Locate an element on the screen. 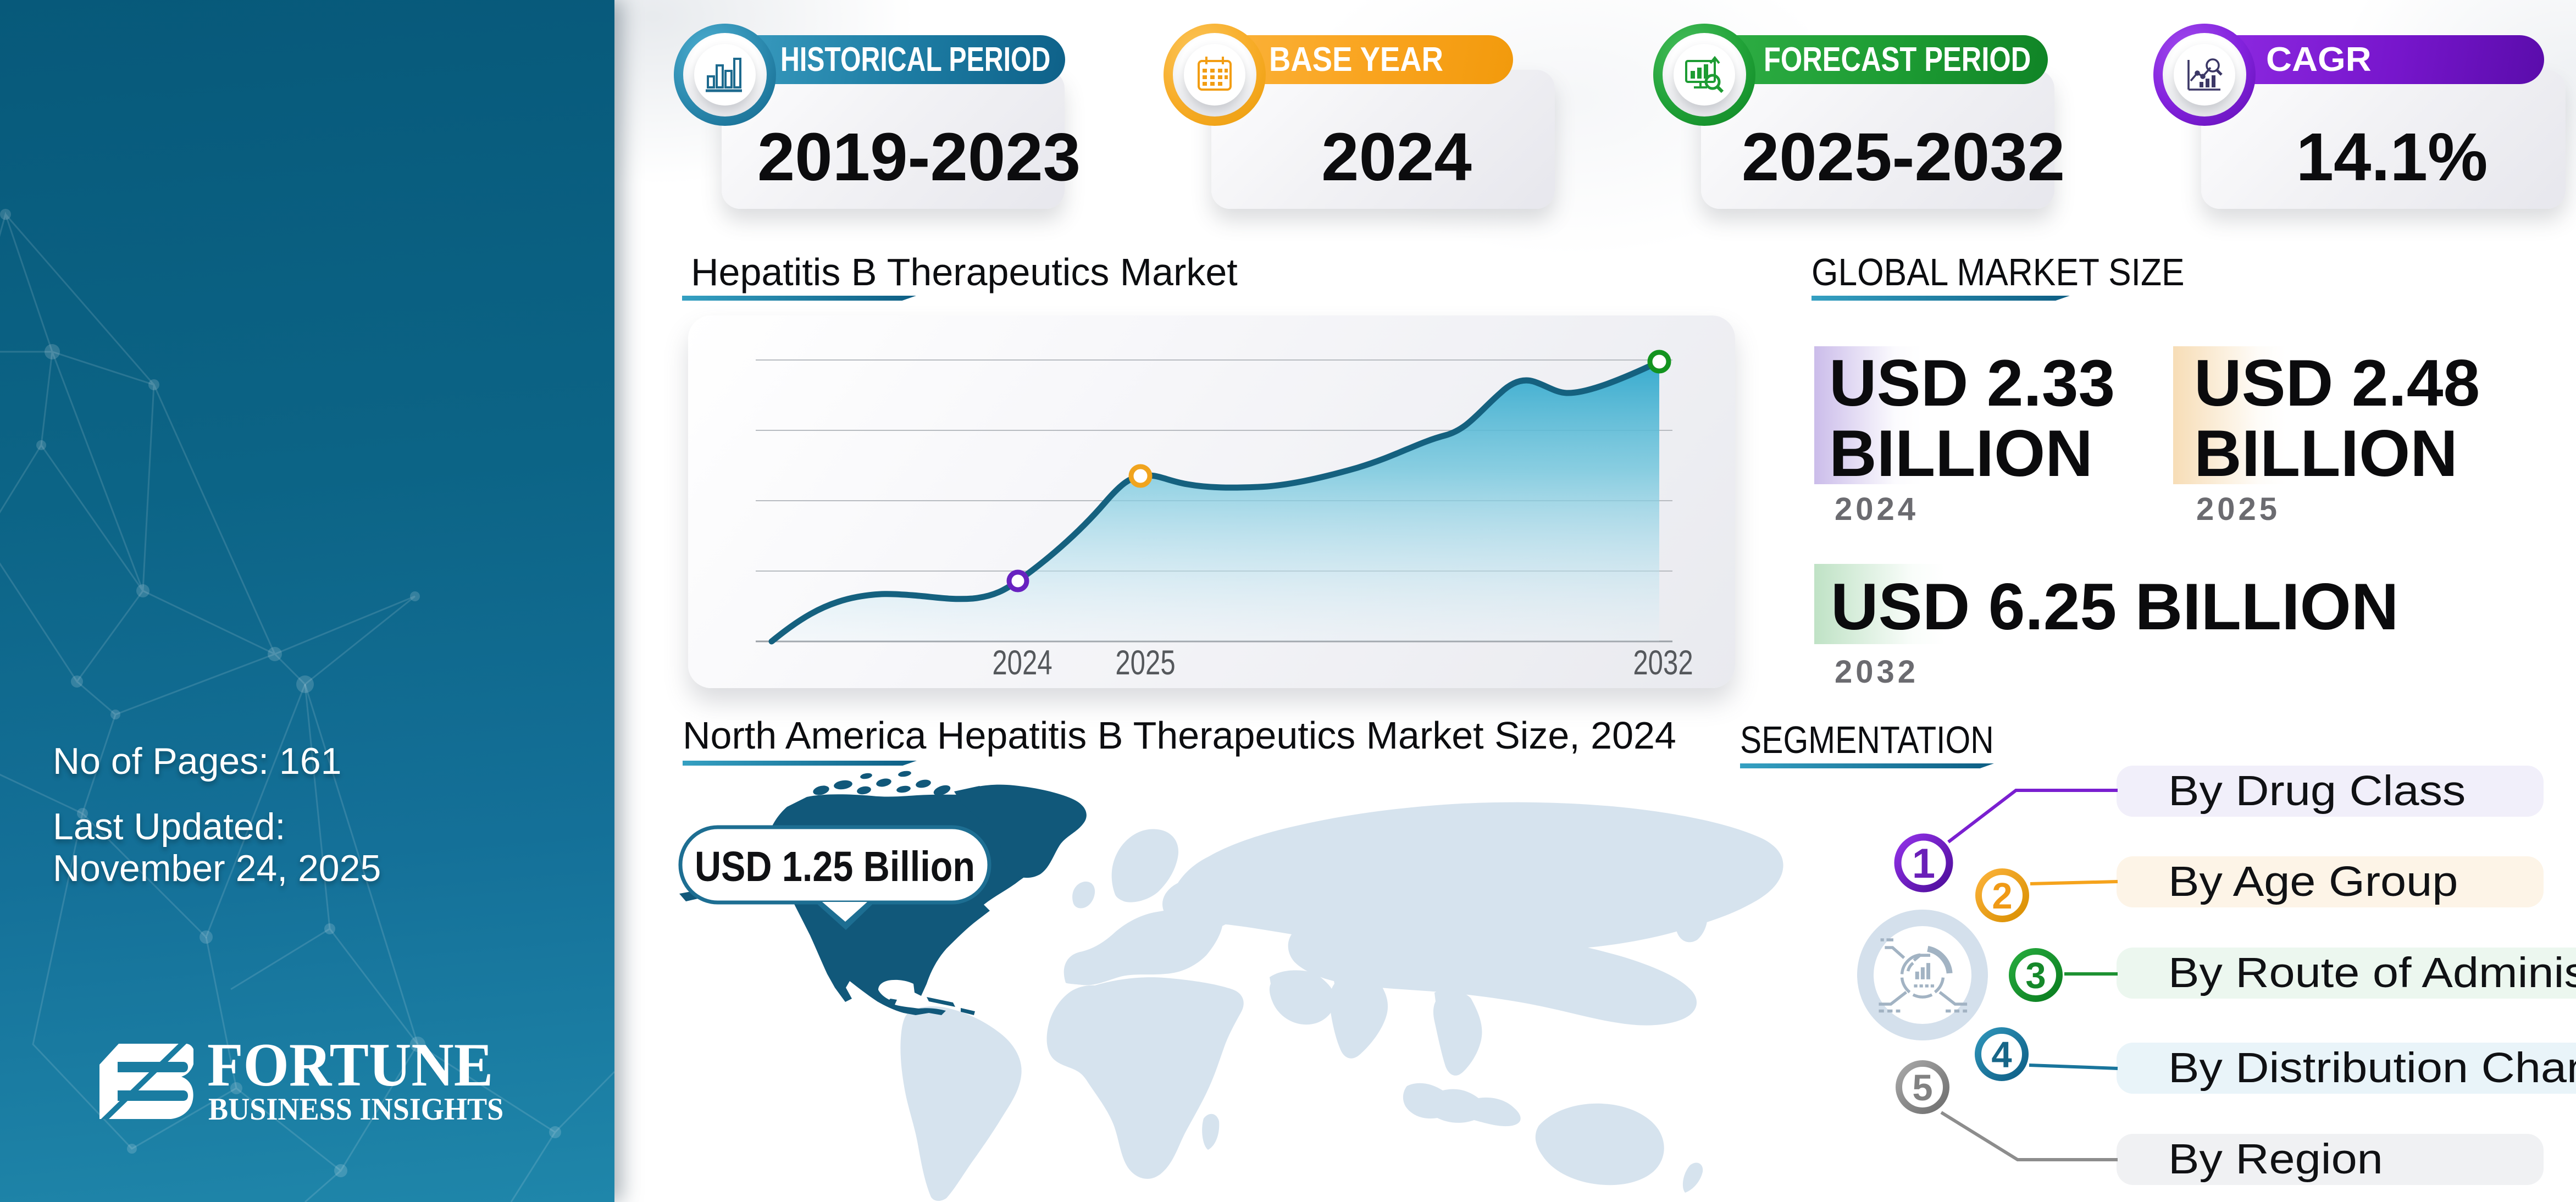  svg-text: 1 is located at coordinates (1923, 863).